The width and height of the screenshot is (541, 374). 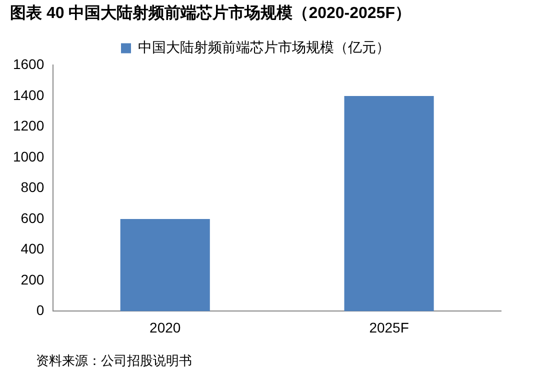 What do you see at coordinates (165, 327) in the screenshot?
I see `x-tick-label: 2020` at bounding box center [165, 327].